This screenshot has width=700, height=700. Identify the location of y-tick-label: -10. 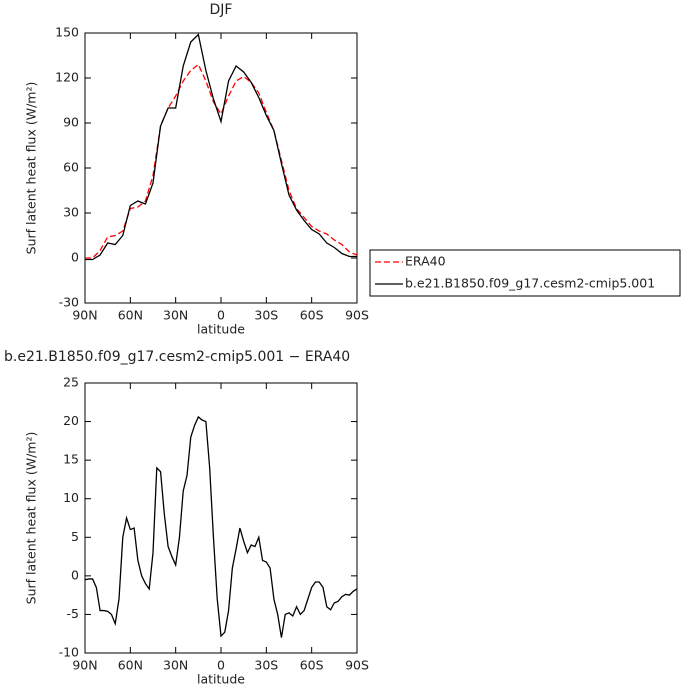
(69, 652).